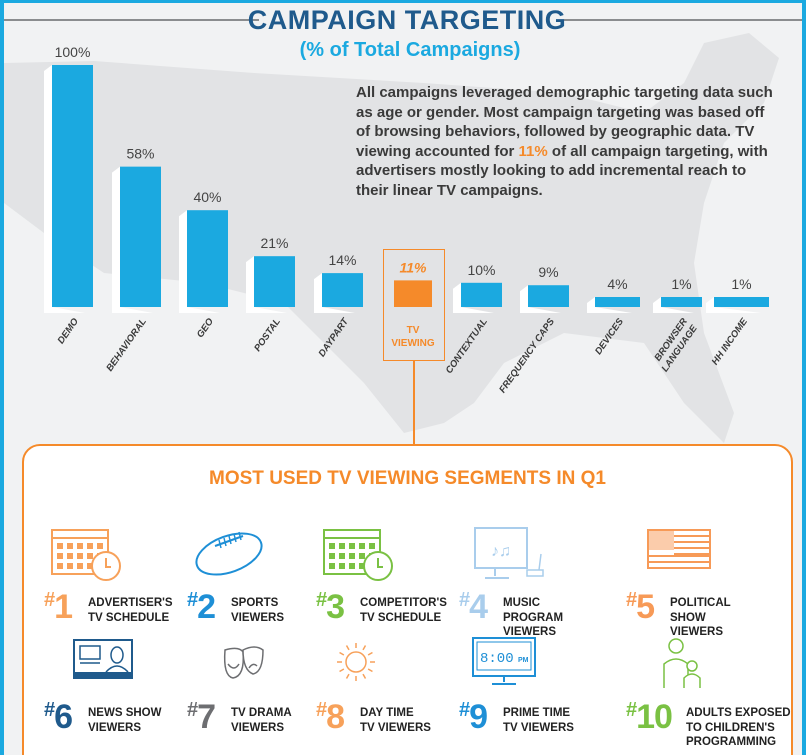 The image size is (806, 755). Describe the element at coordinates (391, 581) in the screenshot. I see `segment-item: #3 COMPETITOR'S TV SCHEDULE` at that location.